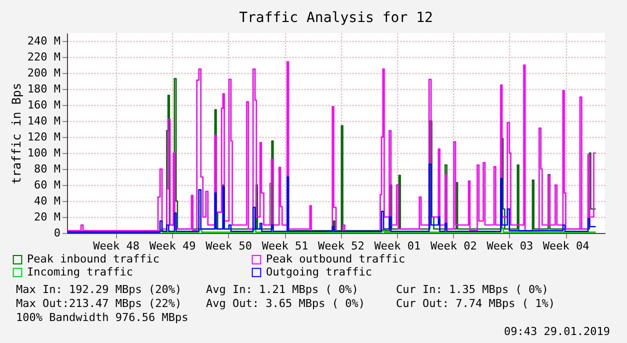 Image resolution: width=627 pixels, height=343 pixels. I want to click on text: Cur In: 1.35 MBps ( 0%), so click(472, 289).